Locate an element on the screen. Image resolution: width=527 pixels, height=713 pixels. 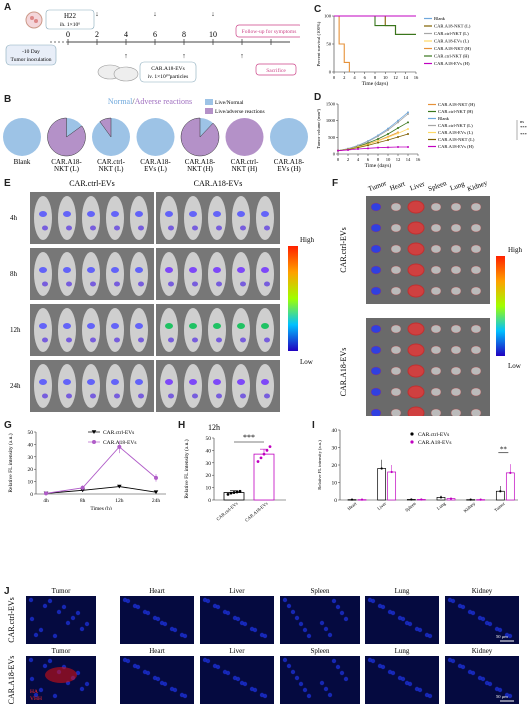
stain-label: HA is located at coordinates (34, 692).